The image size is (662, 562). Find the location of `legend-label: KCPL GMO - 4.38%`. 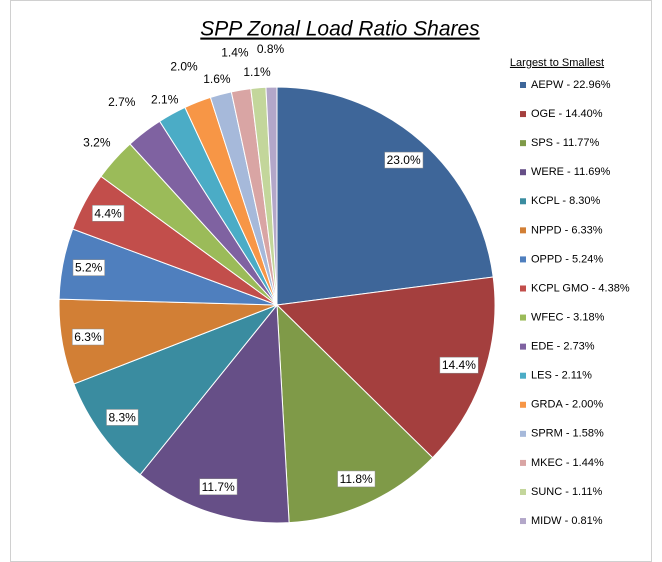

legend-label: KCPL GMO - 4.38% is located at coordinates (580, 288).